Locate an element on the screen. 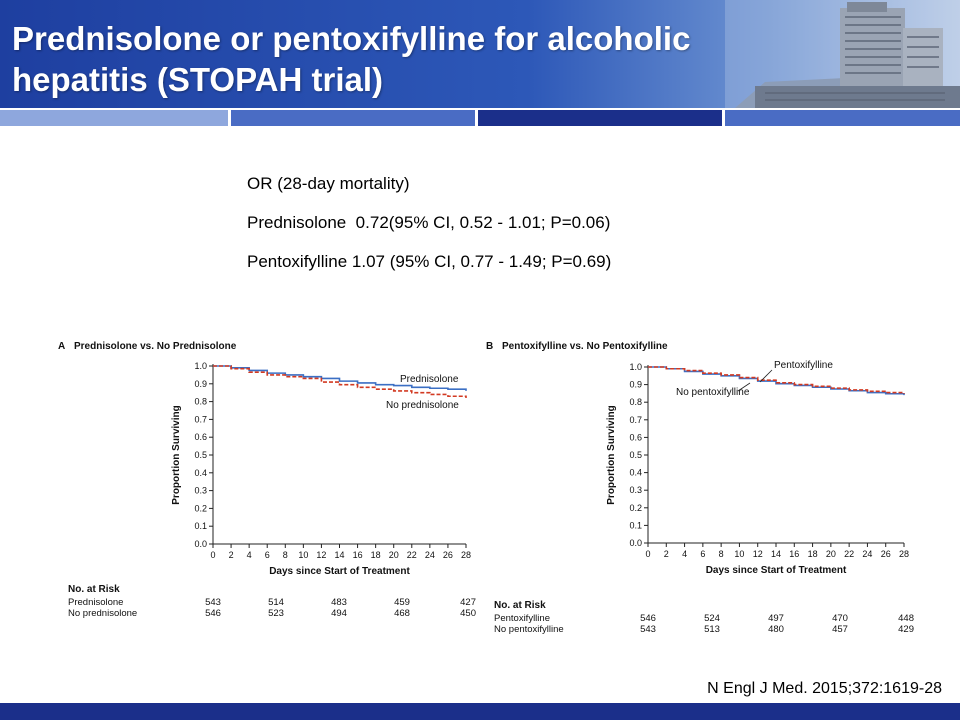  risk-cell: 483 is located at coordinates (339, 602).